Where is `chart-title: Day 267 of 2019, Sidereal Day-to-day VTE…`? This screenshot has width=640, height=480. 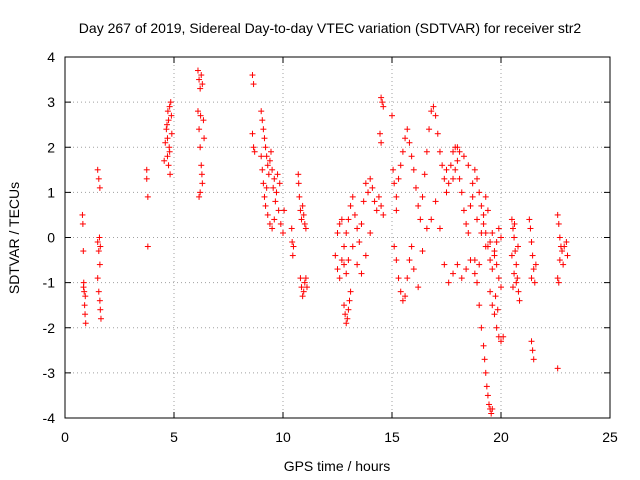
chart-title: Day 267 of 2019, Sidereal Day-to-day VTE… is located at coordinates (330, 28).